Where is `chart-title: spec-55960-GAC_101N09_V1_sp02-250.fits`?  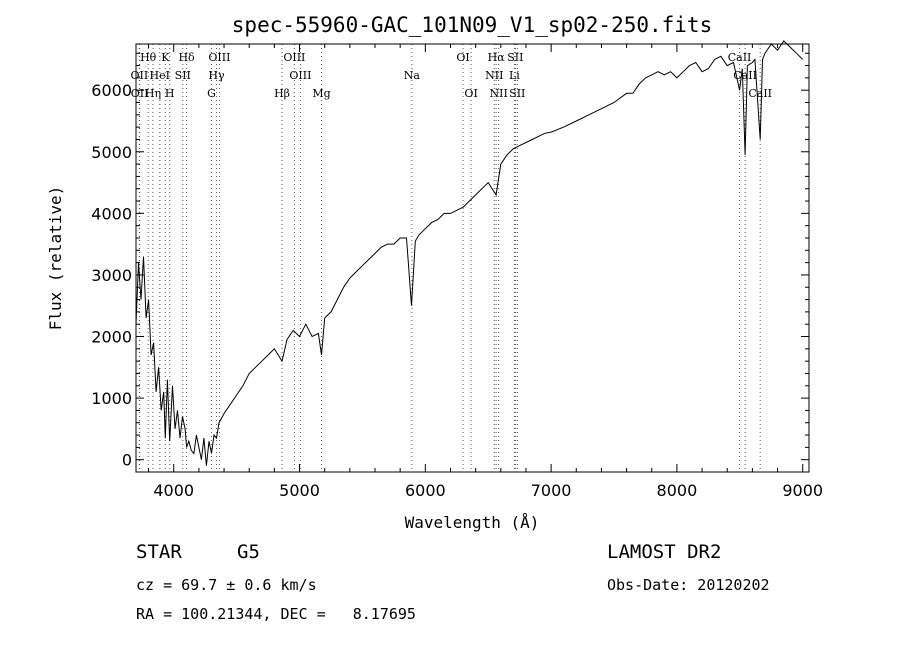 chart-title: spec-55960-GAC_101N09_V1_sp02-250.fits is located at coordinates (472, 25).